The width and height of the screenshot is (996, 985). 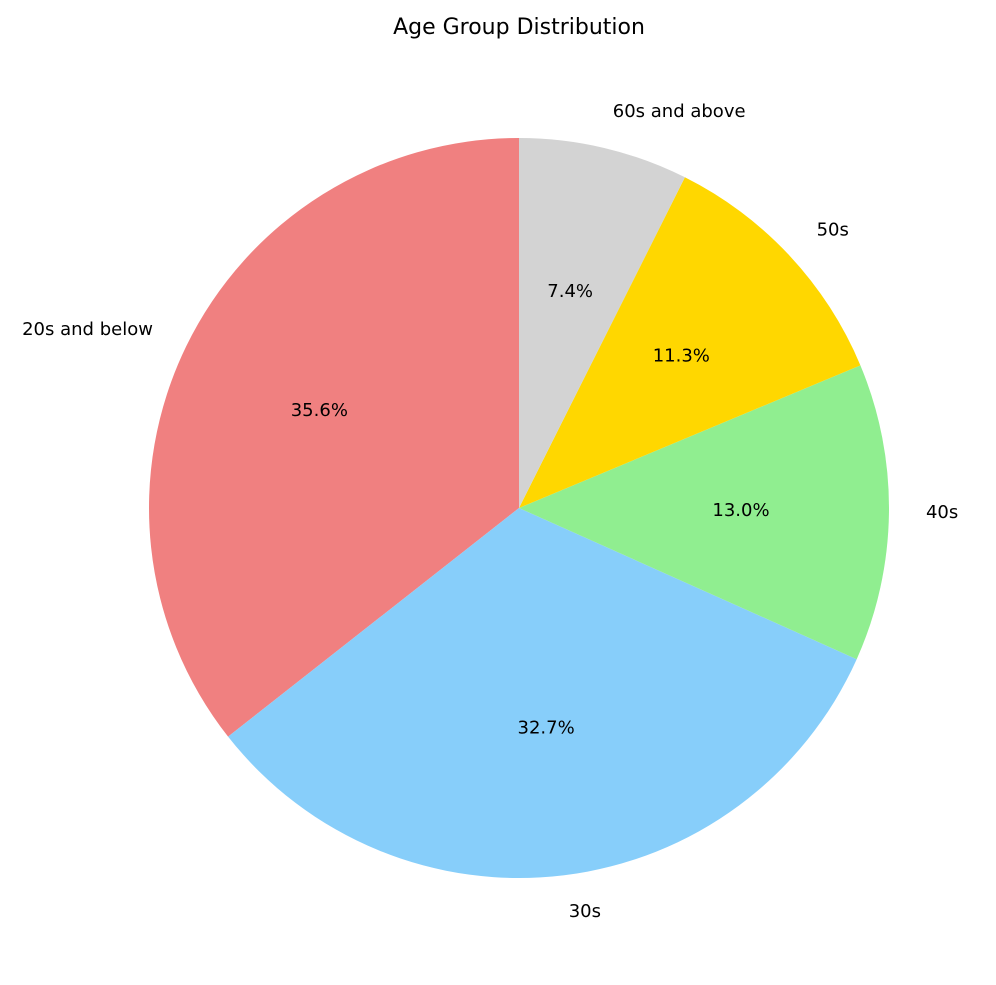 I want to click on slice-percentage-label: 35.6%, so click(x=319, y=410).